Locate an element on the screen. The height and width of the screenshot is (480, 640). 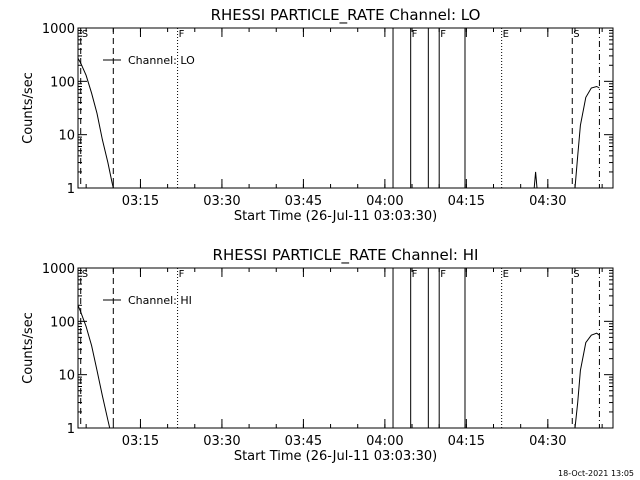
chart-title: RHESSI PARTICLE_RATE Channel: LO is located at coordinates (346, 15).